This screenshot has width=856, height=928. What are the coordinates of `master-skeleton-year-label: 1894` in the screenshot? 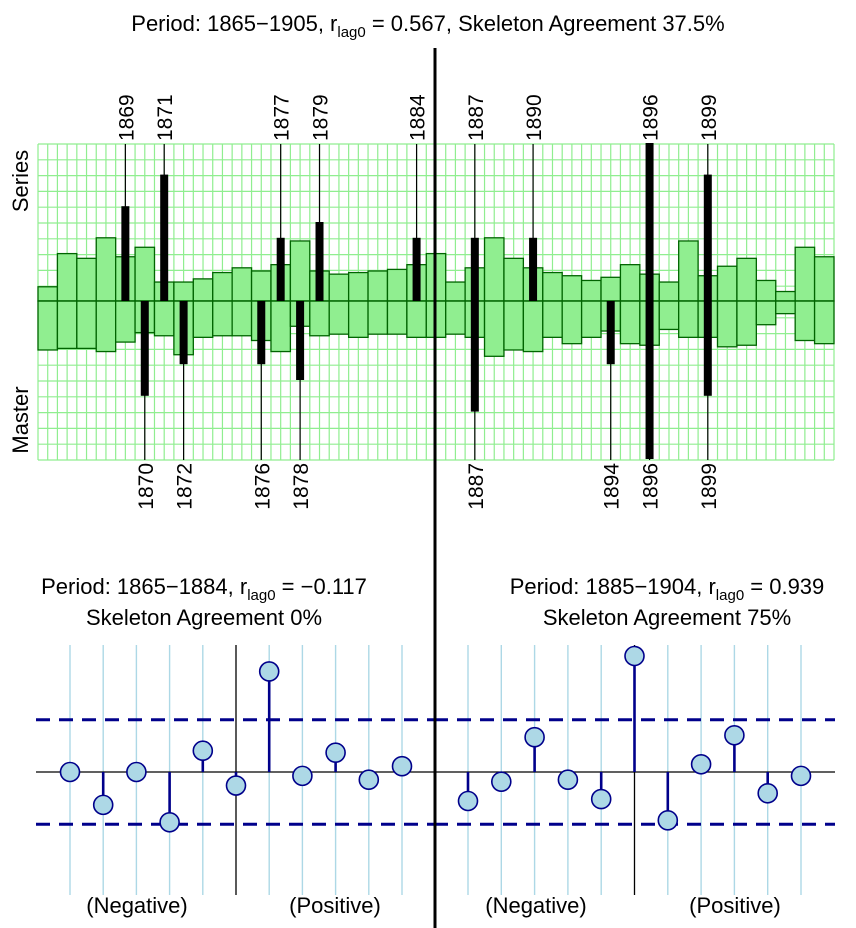 It's located at (612, 486).